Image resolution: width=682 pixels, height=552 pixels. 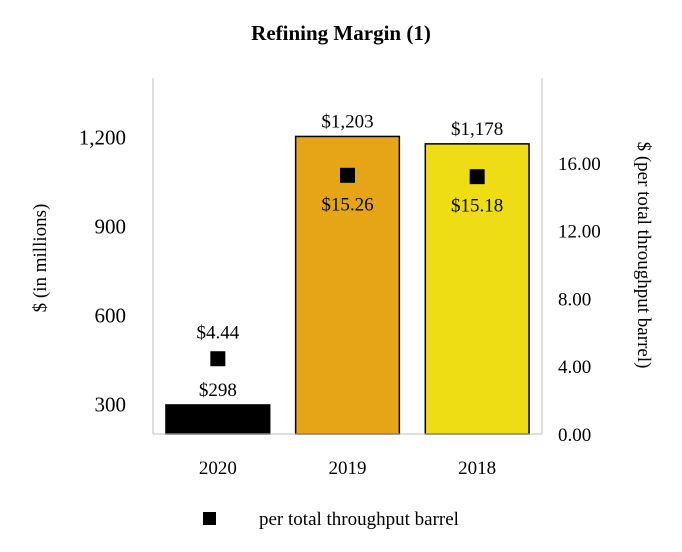 I want to click on x-tick-labels: 2020 2019 2018, so click(x=347, y=468).